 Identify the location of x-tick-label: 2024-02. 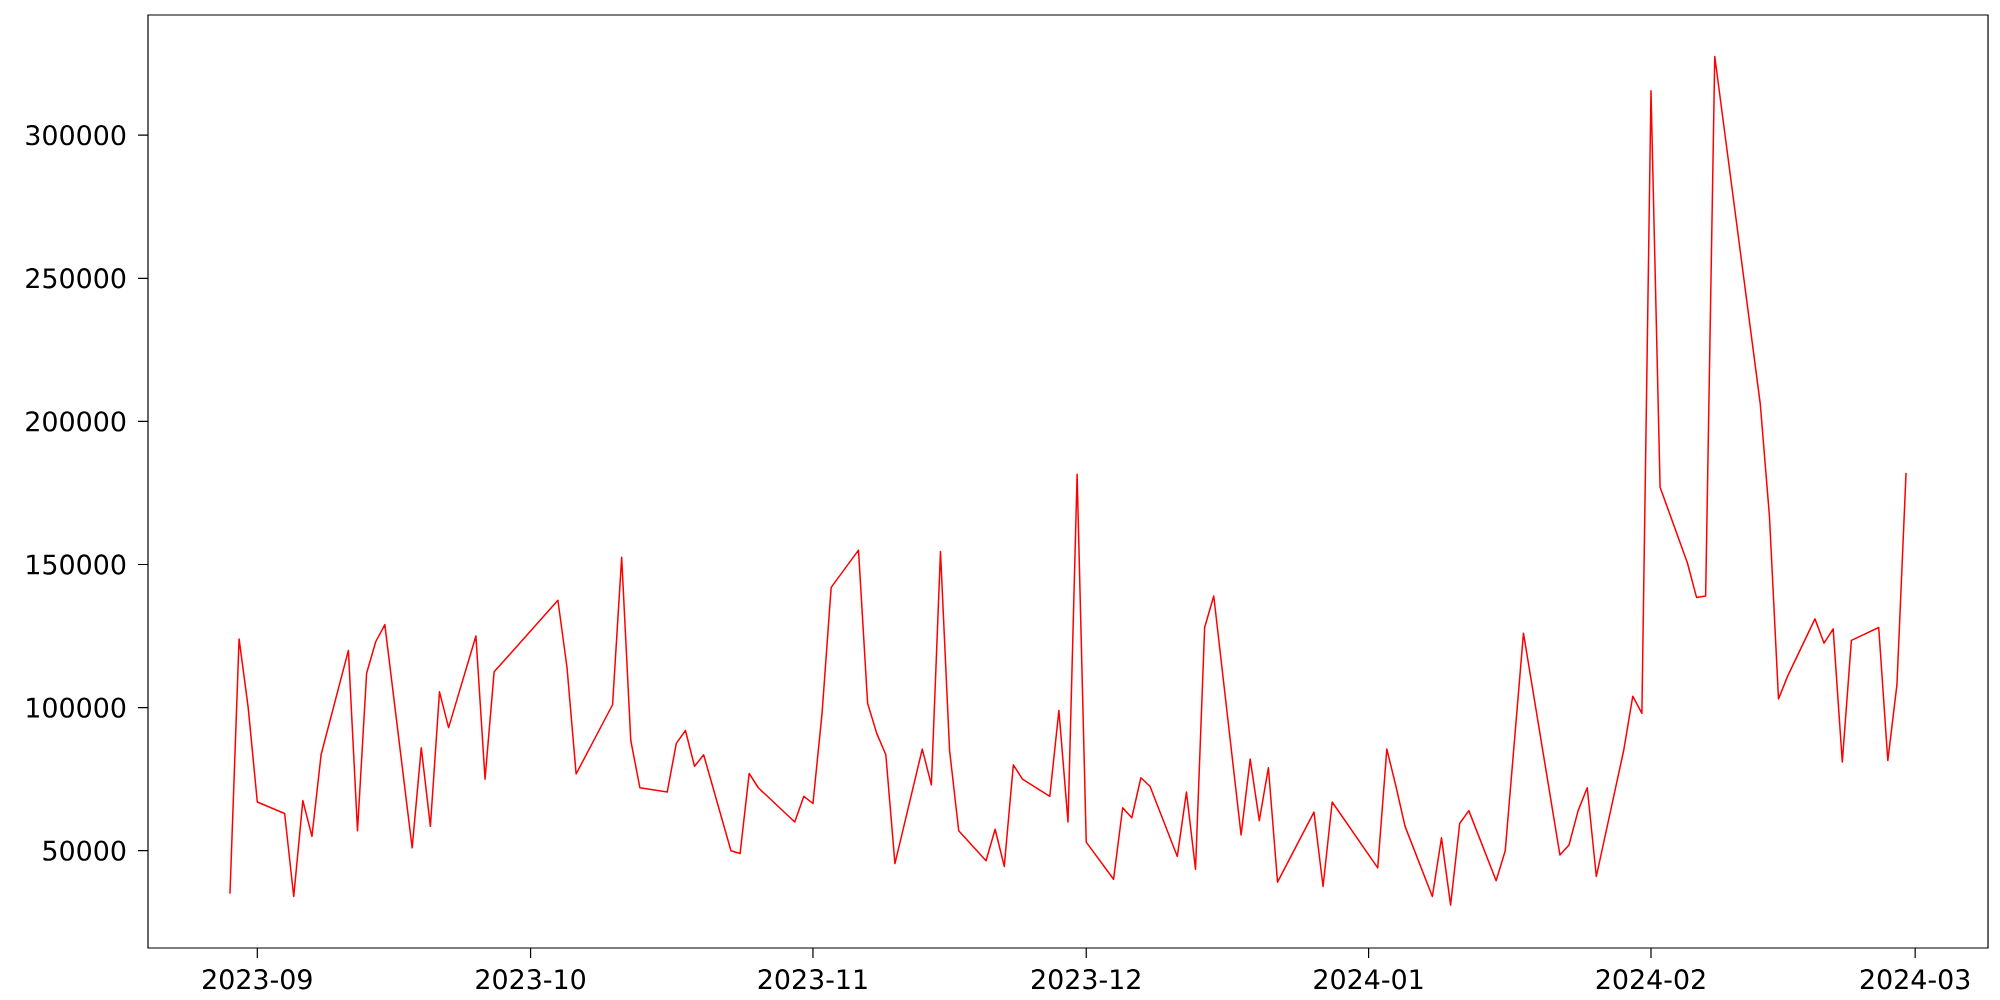
(1650, 979).